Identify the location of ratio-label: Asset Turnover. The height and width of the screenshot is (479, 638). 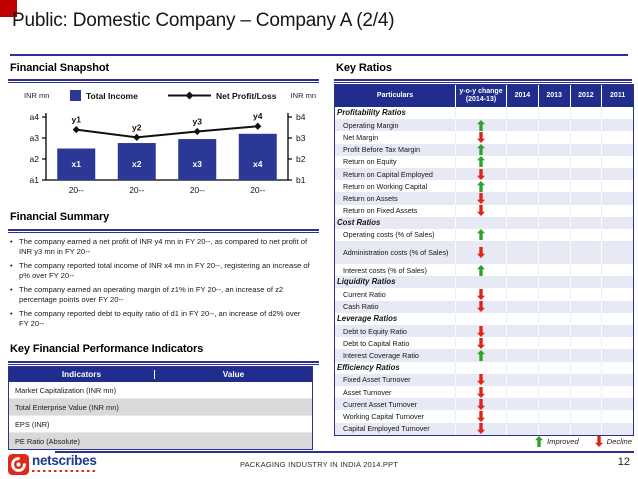
(367, 392).